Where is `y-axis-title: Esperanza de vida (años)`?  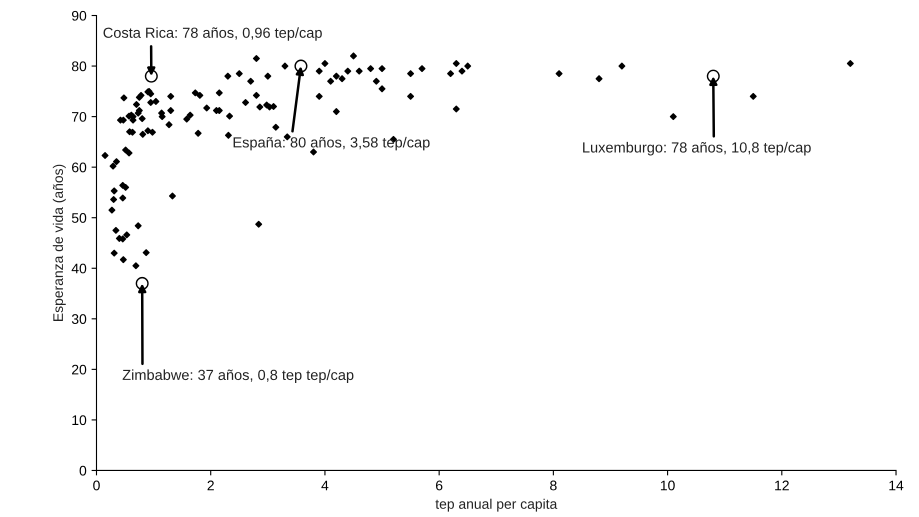 y-axis-title: Esperanza de vida (años) is located at coordinates (59, 242).